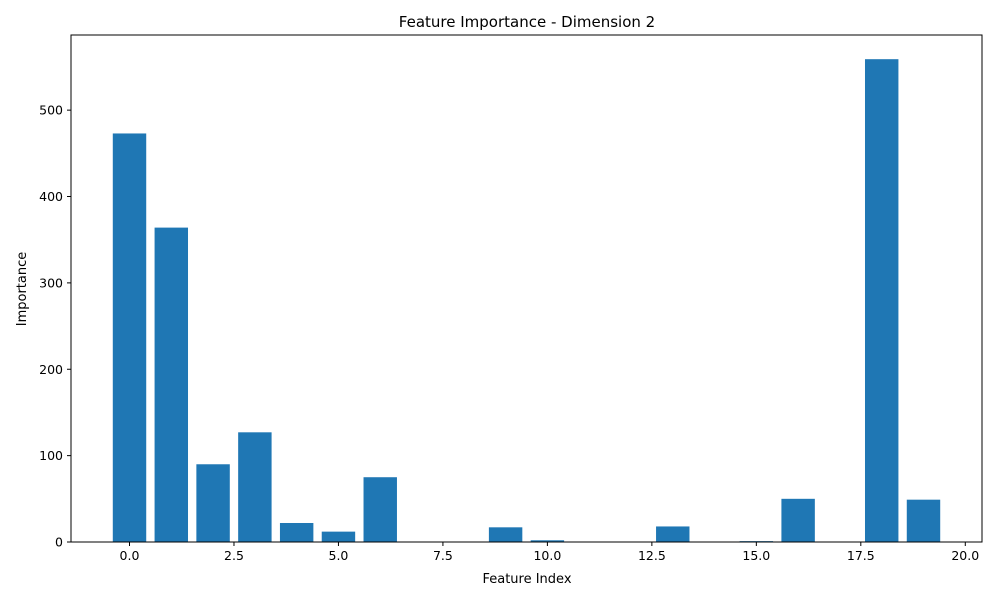  What do you see at coordinates (339, 555) in the screenshot?
I see `x-tick-label: 5.0` at bounding box center [339, 555].